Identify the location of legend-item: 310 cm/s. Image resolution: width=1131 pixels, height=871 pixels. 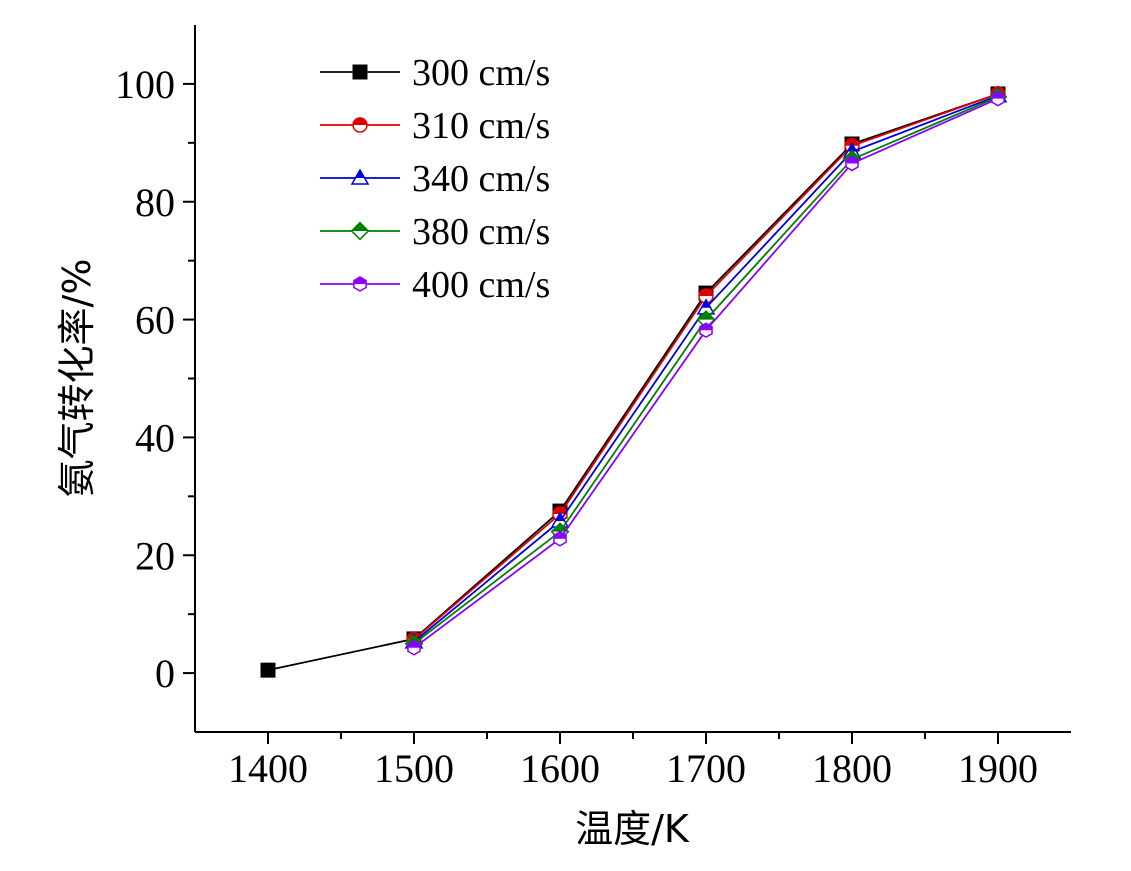
(435, 126).